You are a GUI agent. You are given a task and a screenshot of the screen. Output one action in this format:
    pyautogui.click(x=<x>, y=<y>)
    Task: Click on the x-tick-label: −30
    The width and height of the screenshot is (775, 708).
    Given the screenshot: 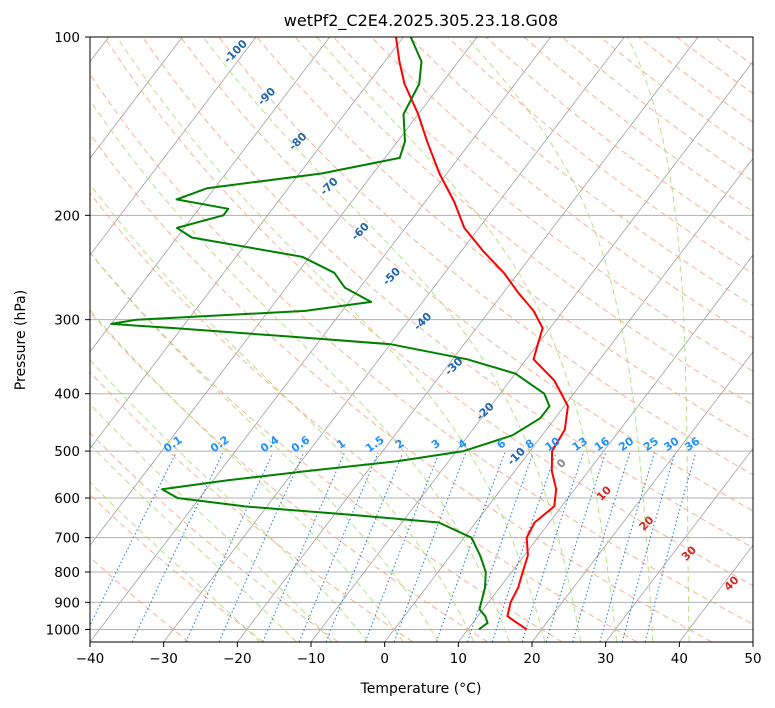 What is the action you would take?
    pyautogui.click(x=163, y=659)
    